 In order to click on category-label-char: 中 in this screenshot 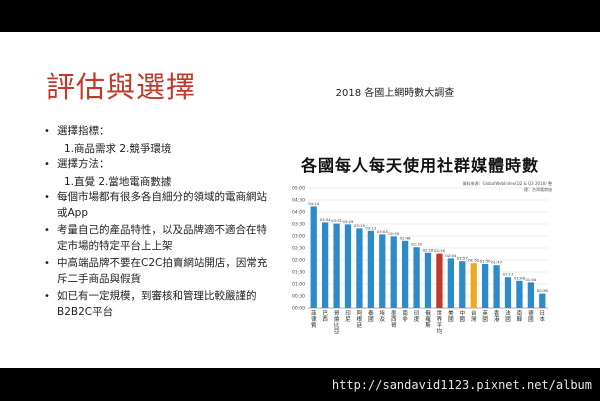, I will do `click(463, 313)`.